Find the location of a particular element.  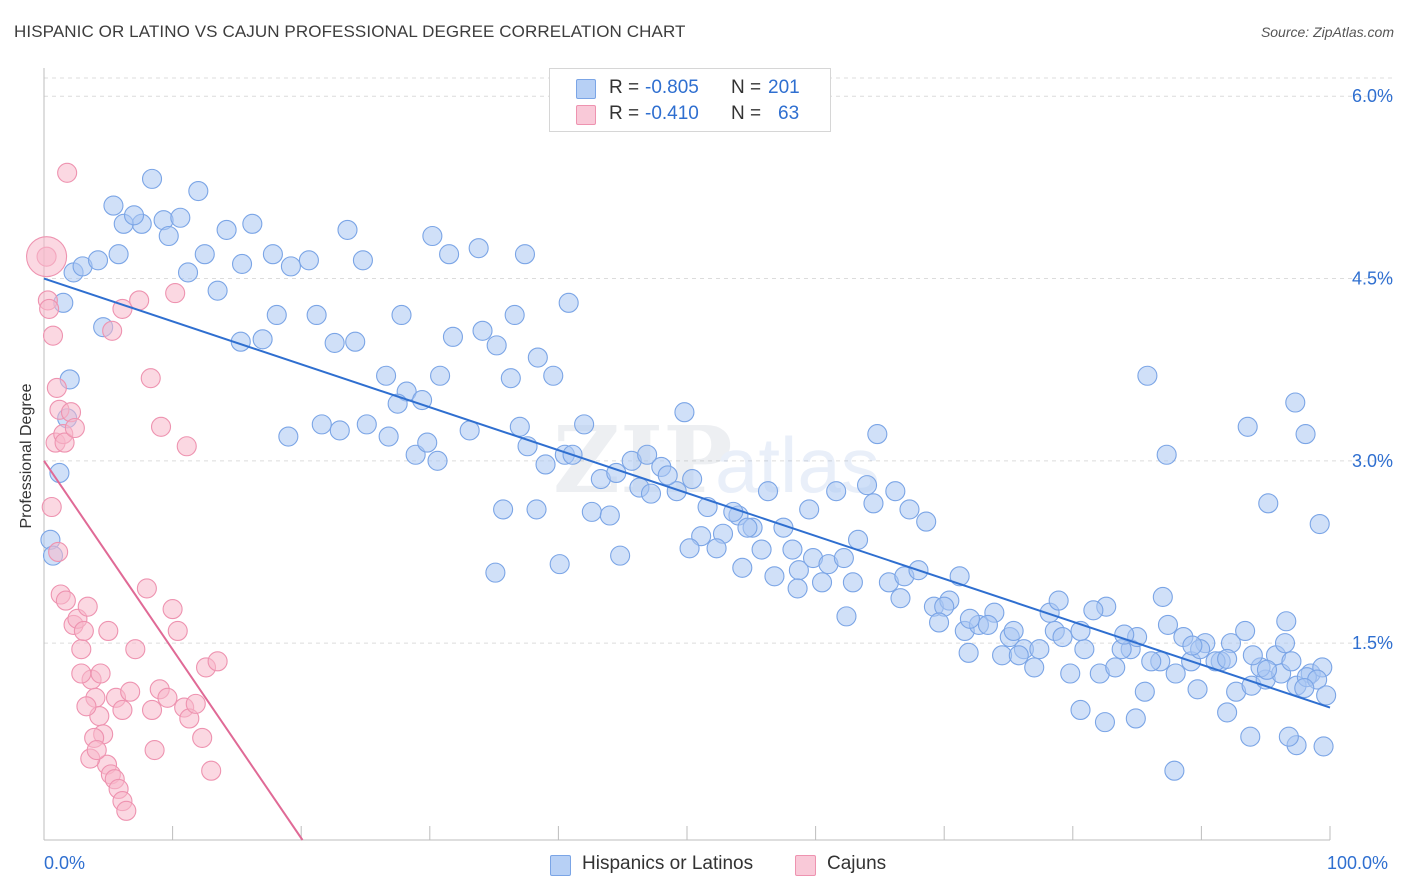

y-tick-label: 6.0% is located at coordinates (1372, 96).